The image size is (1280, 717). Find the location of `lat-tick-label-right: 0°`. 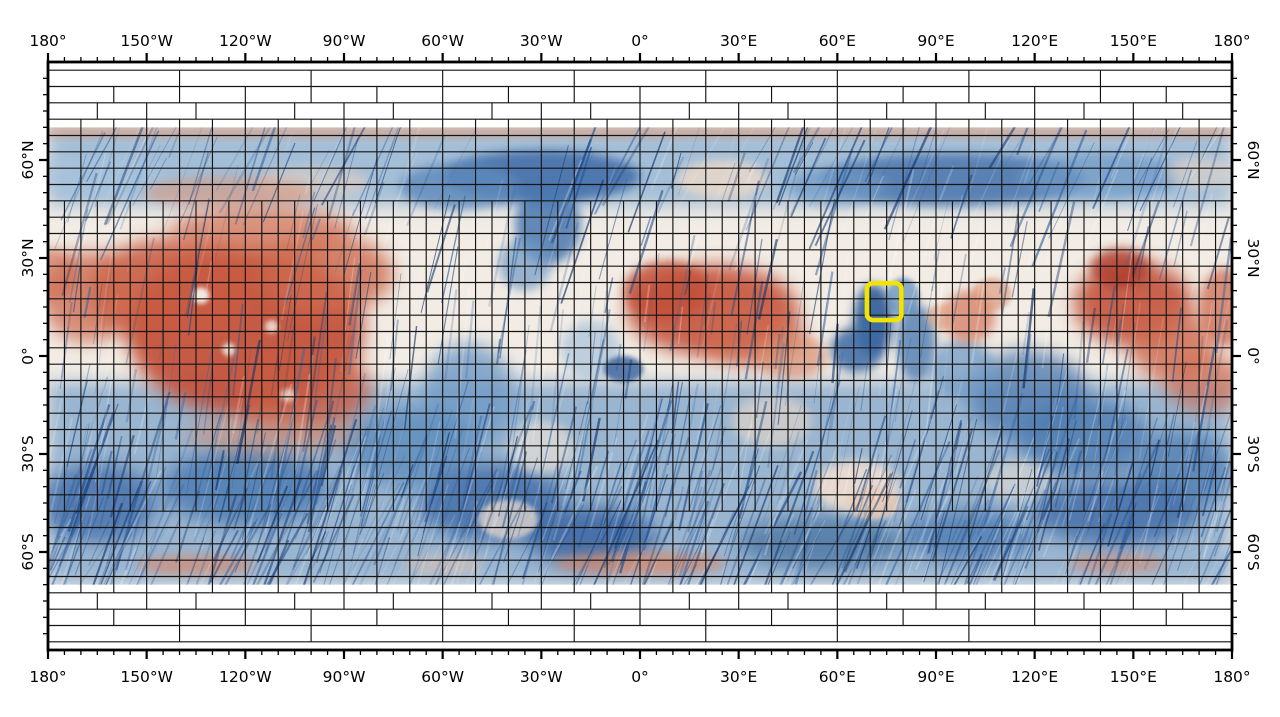

lat-tick-label-right: 0° is located at coordinates (1253, 356).